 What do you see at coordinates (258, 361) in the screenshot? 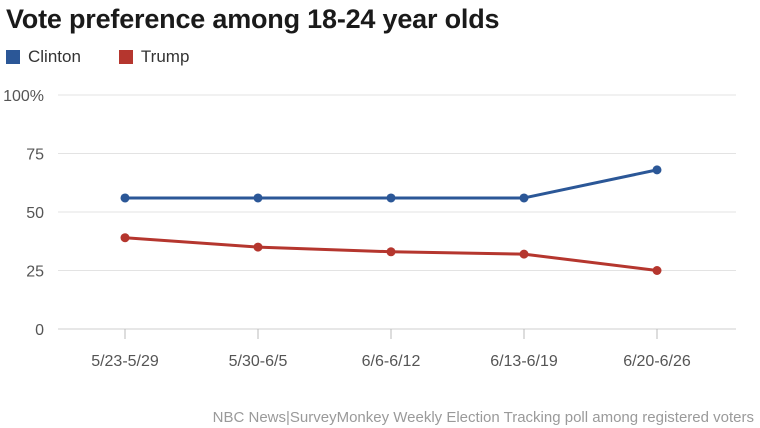
I see `x-tick-label: 5/30-6/5` at bounding box center [258, 361].